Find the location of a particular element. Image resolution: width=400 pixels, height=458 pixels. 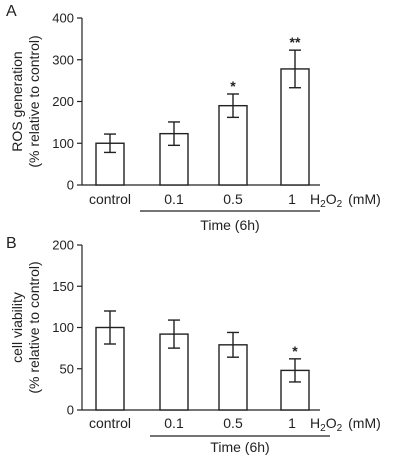

y-tick-label: 300 is located at coordinates (63, 59).